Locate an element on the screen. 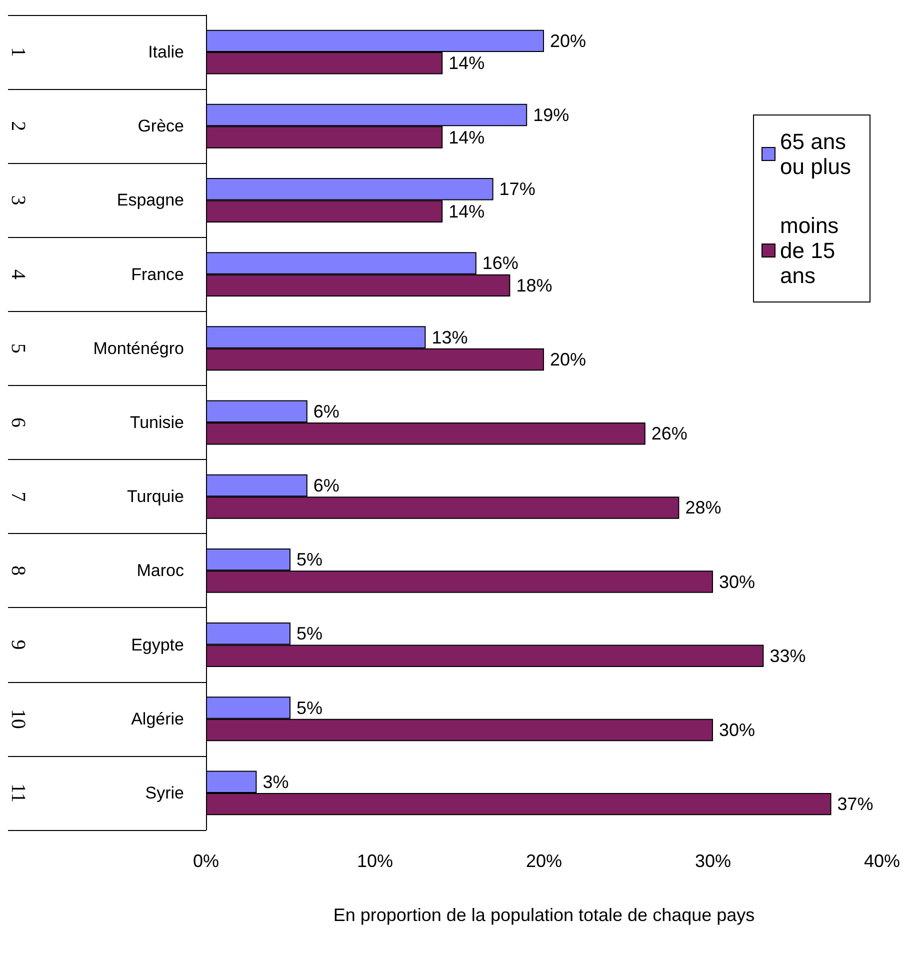 The width and height of the screenshot is (911, 975). x-axis-title: En proportion de la population totale de chaque pays is located at coordinates (544, 915).